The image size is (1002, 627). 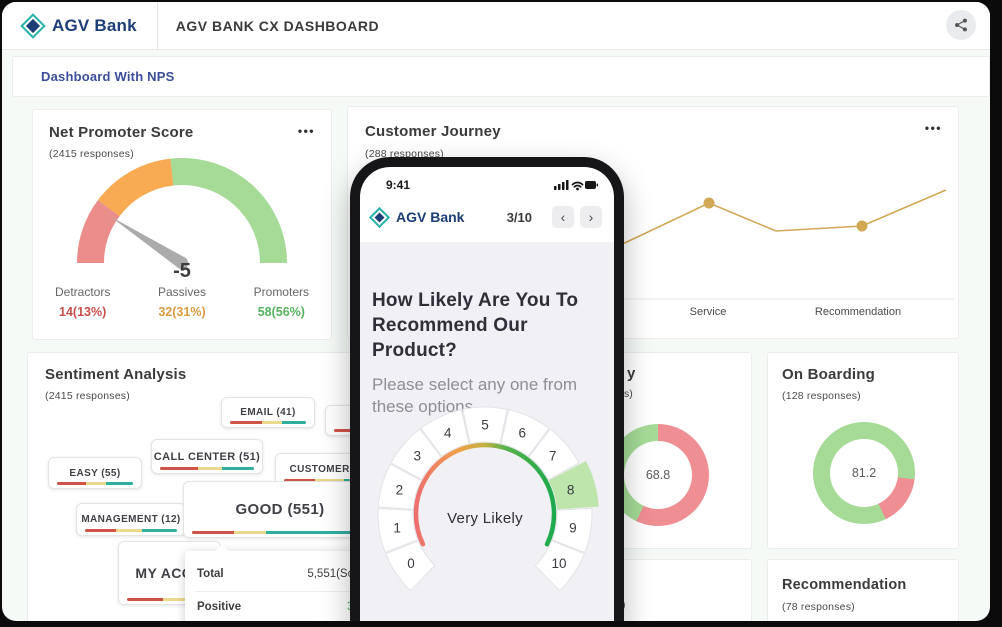 I want to click on tab-dashboard-with-nps: Dashboard With NPS, so click(x=501, y=76).